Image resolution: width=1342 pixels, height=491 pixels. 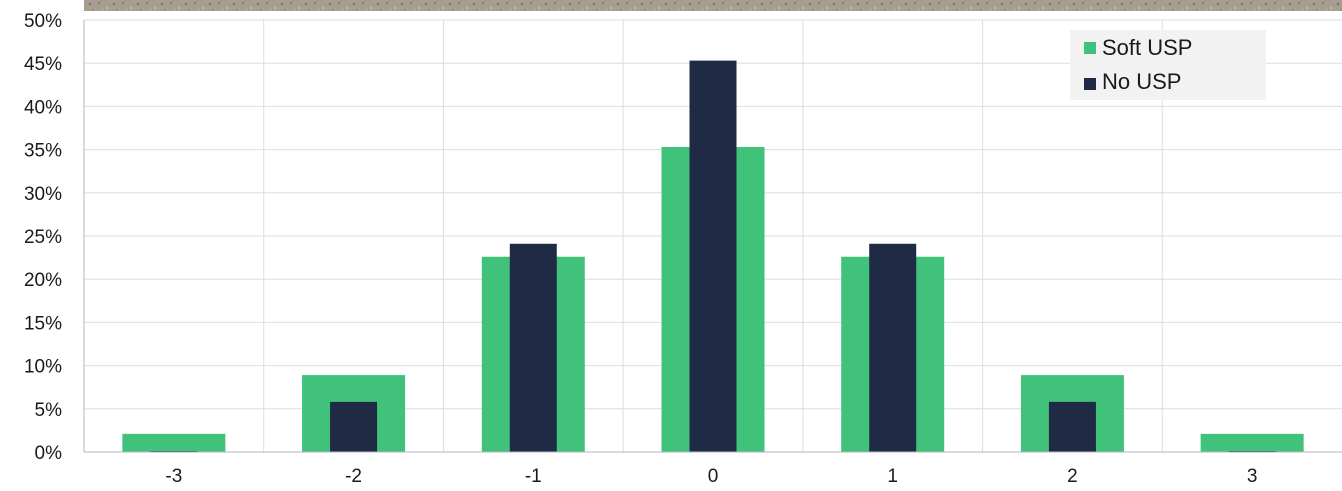 What do you see at coordinates (713, 5) in the screenshot?
I see `top-decorative-strip` at bounding box center [713, 5].